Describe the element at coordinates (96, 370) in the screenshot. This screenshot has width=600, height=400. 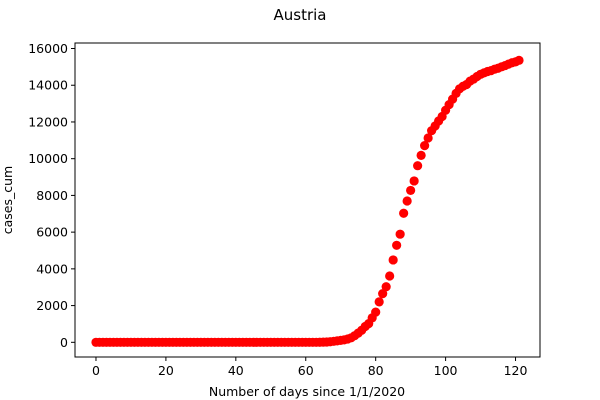
I see `x-tick-label: 0` at that location.